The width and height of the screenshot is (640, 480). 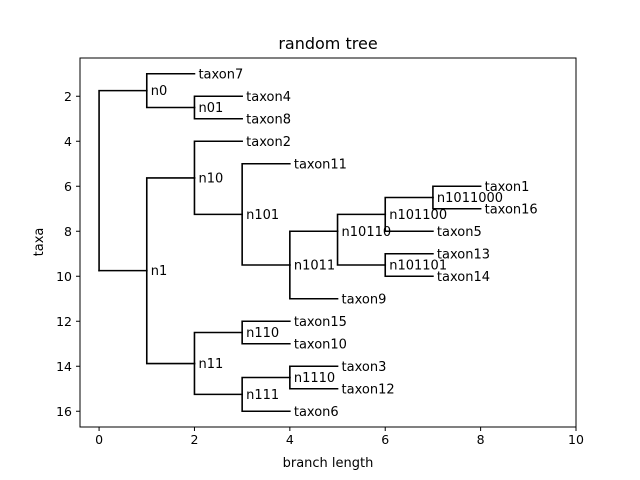 What do you see at coordinates (457, 203) in the screenshot?
I see `branch-n1011000-taxon16` at bounding box center [457, 203].